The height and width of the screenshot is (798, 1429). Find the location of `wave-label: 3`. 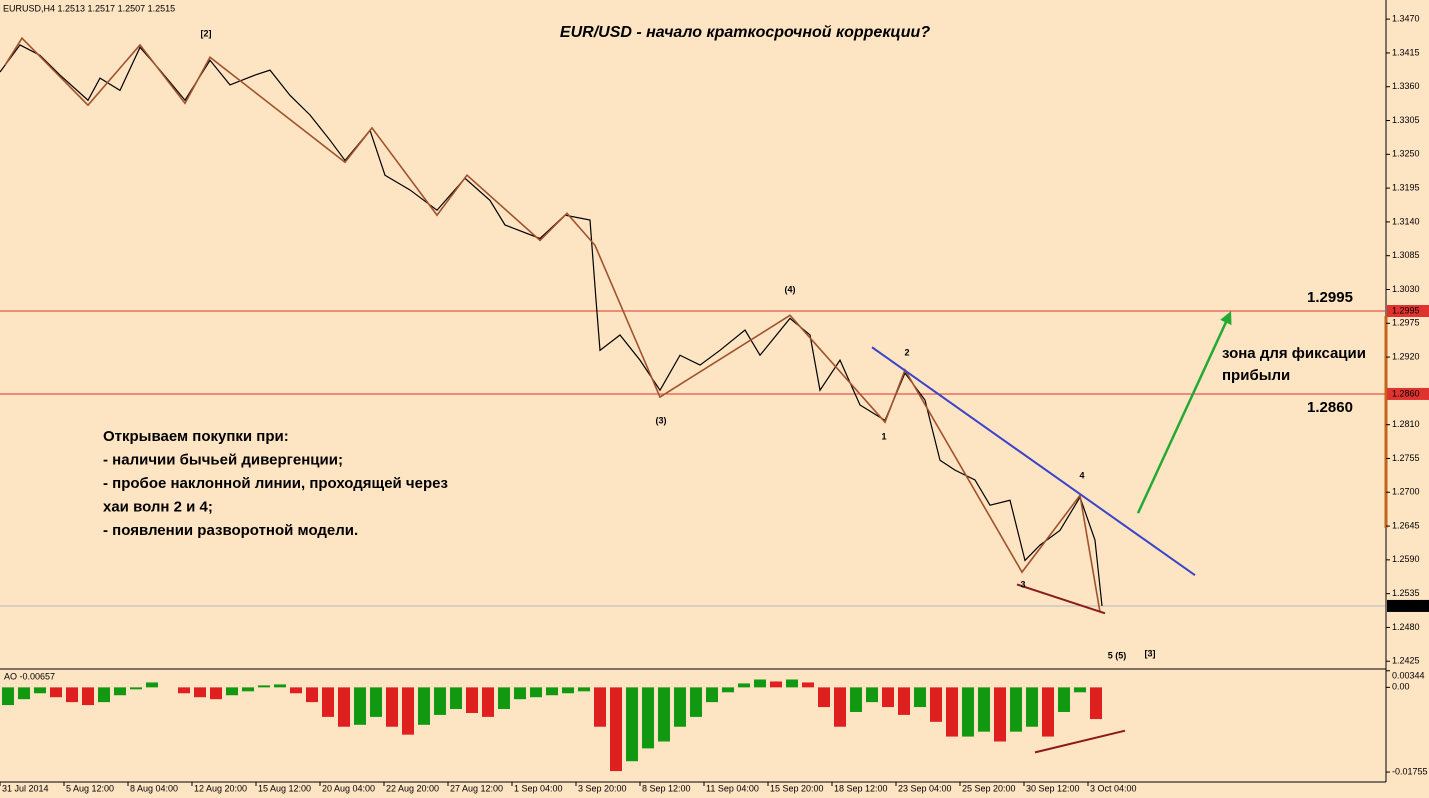

wave-label: 3 is located at coordinates (1022, 584).